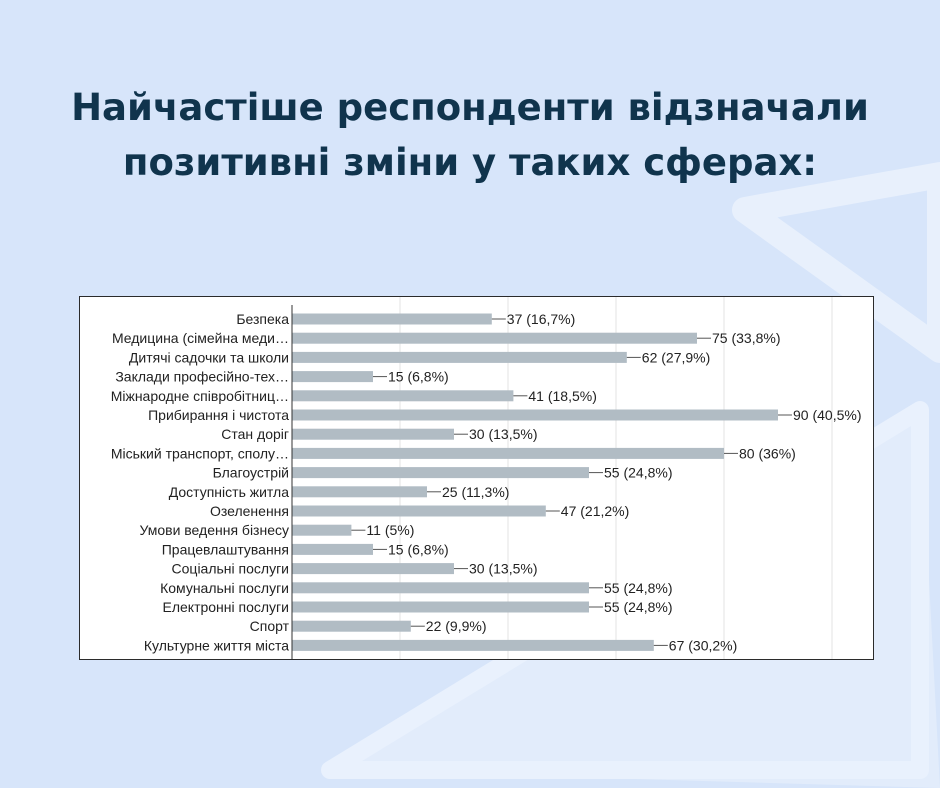 The width and height of the screenshot is (940, 788). I want to click on bar-row: Міжнародне співробітниц… 41 (18,5%), so click(354, 396).